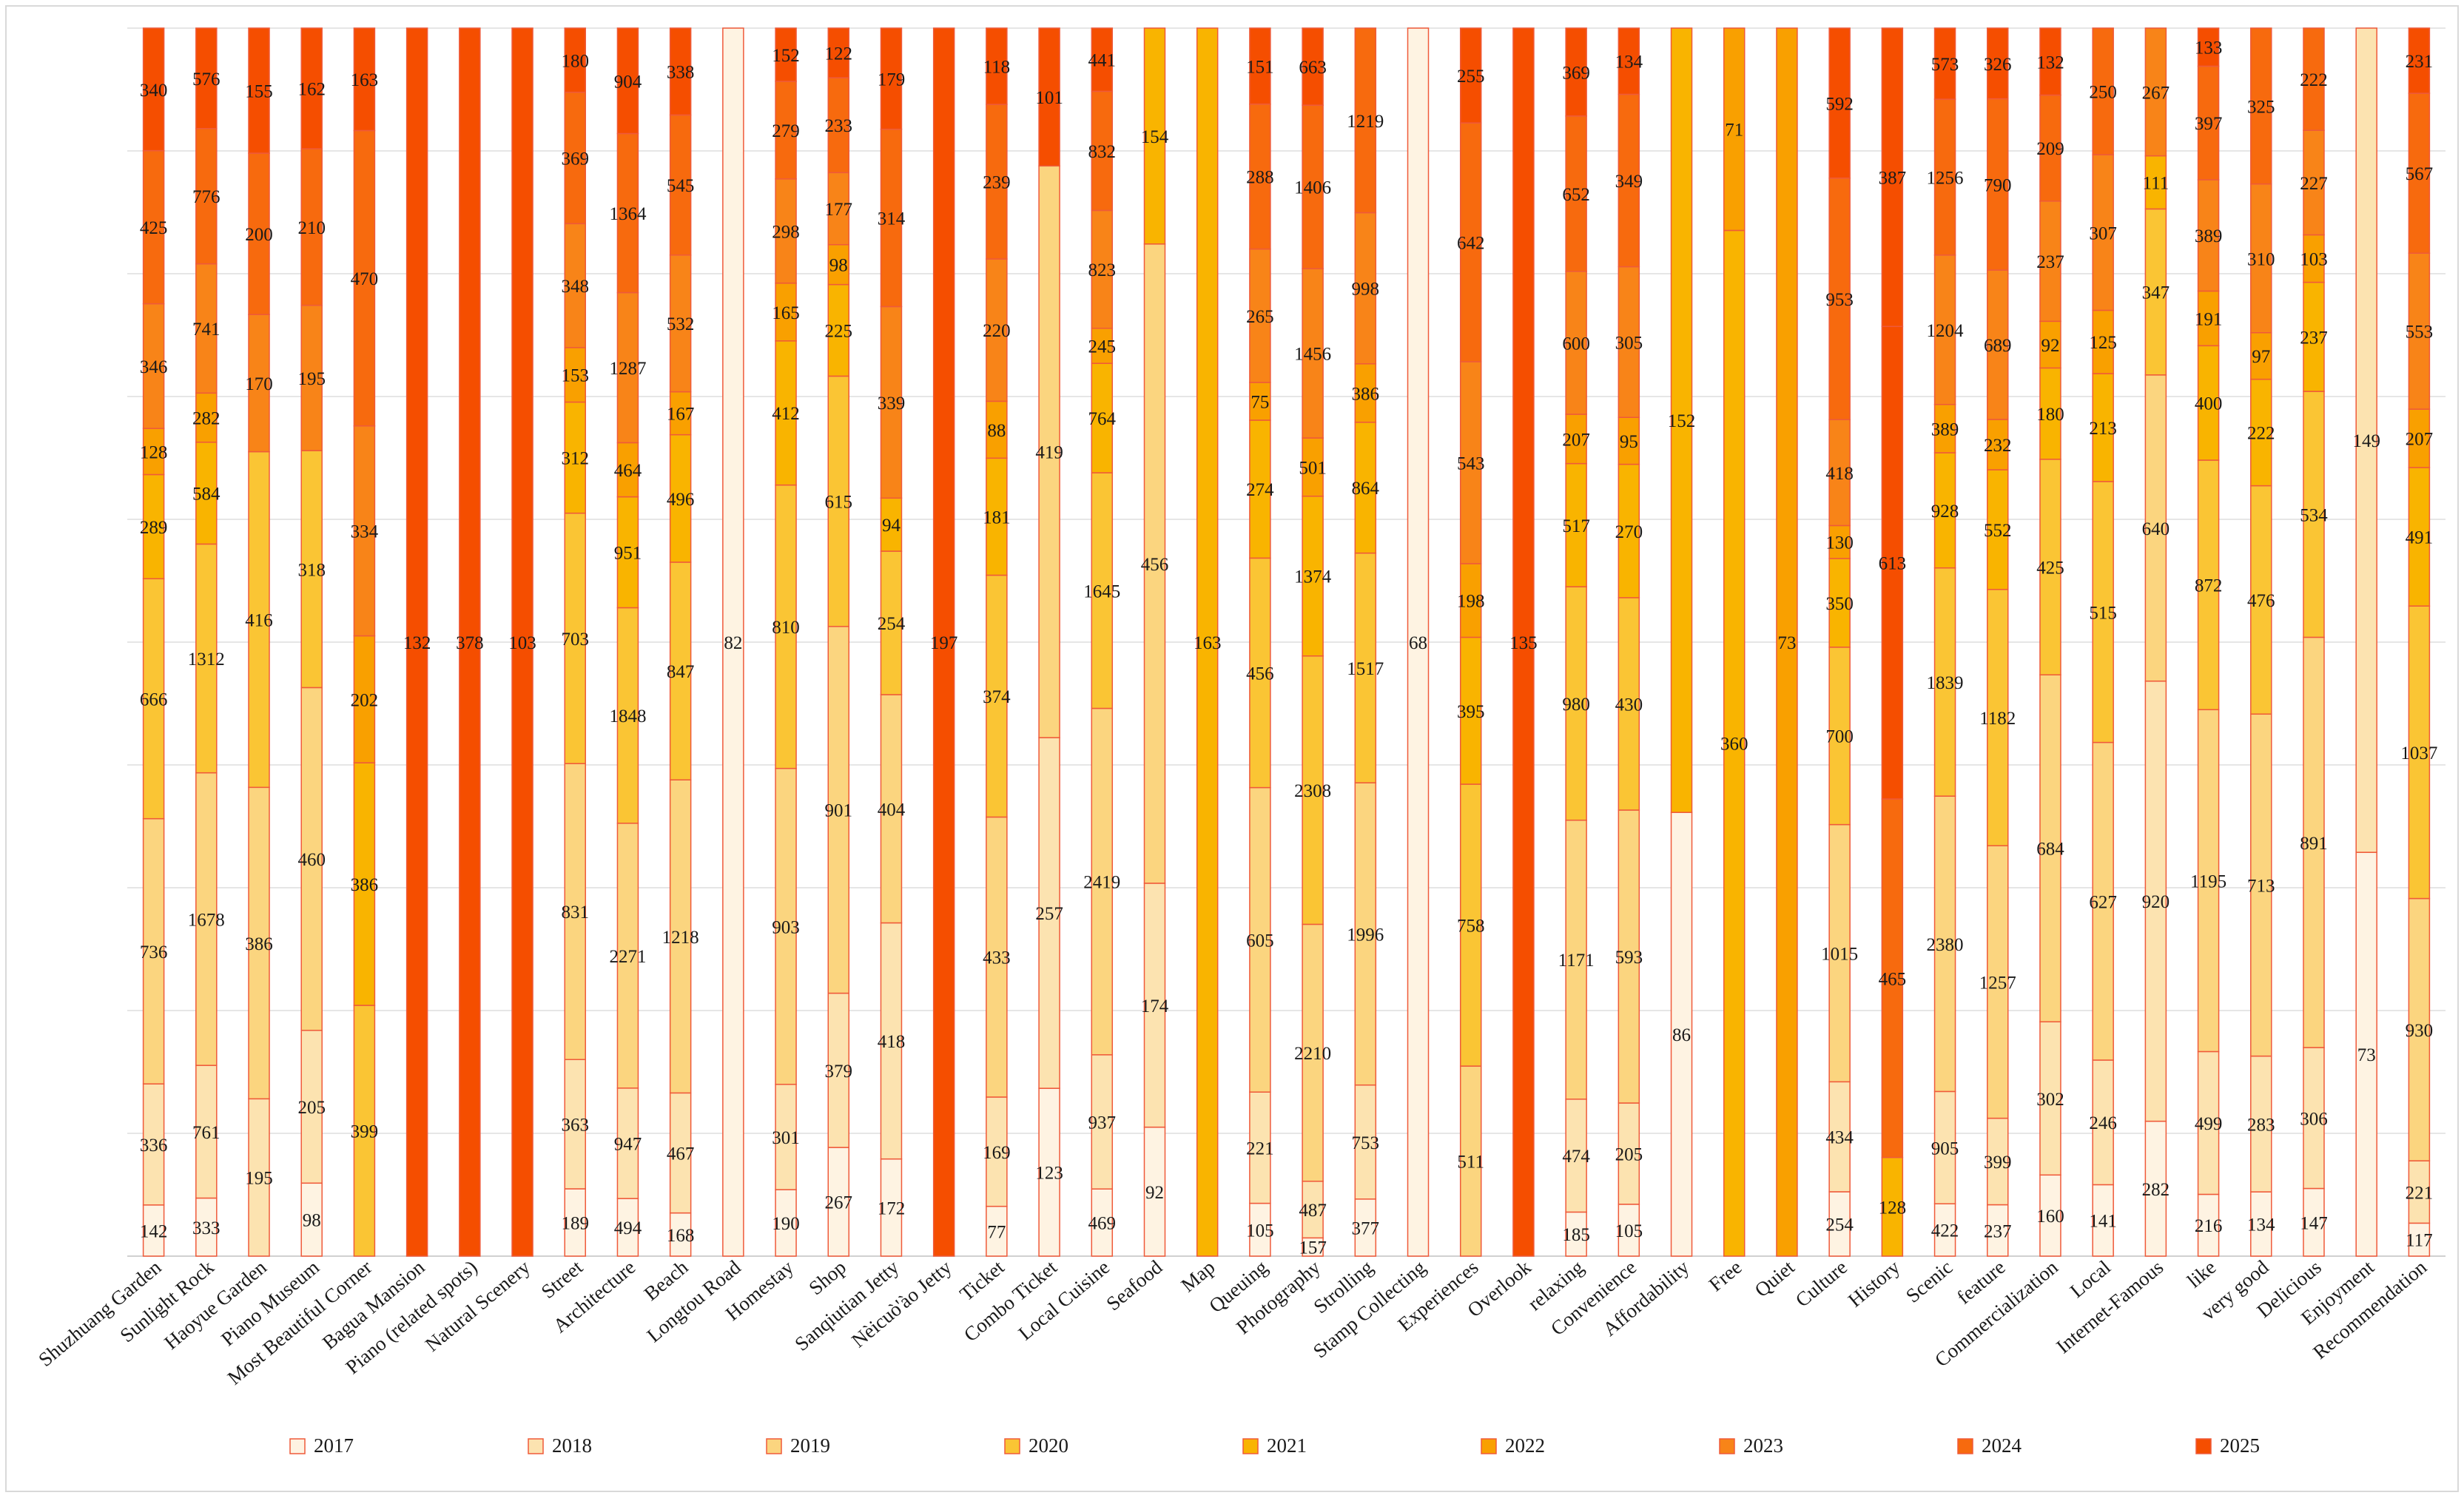 This screenshot has height=1501, width=2464. Describe the element at coordinates (1049, 98) in the screenshot. I see `data-label: 101` at that location.